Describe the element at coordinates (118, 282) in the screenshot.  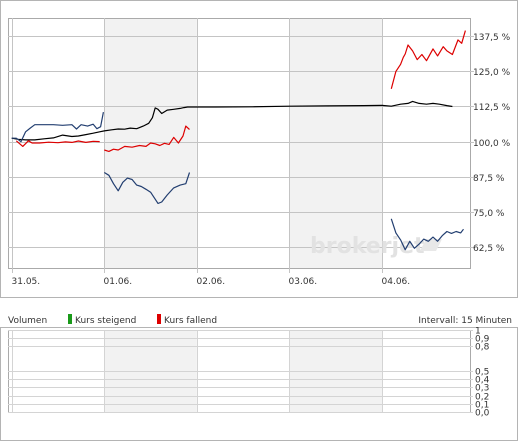
I see `x-tick-label-1: 01.06.` at that location.